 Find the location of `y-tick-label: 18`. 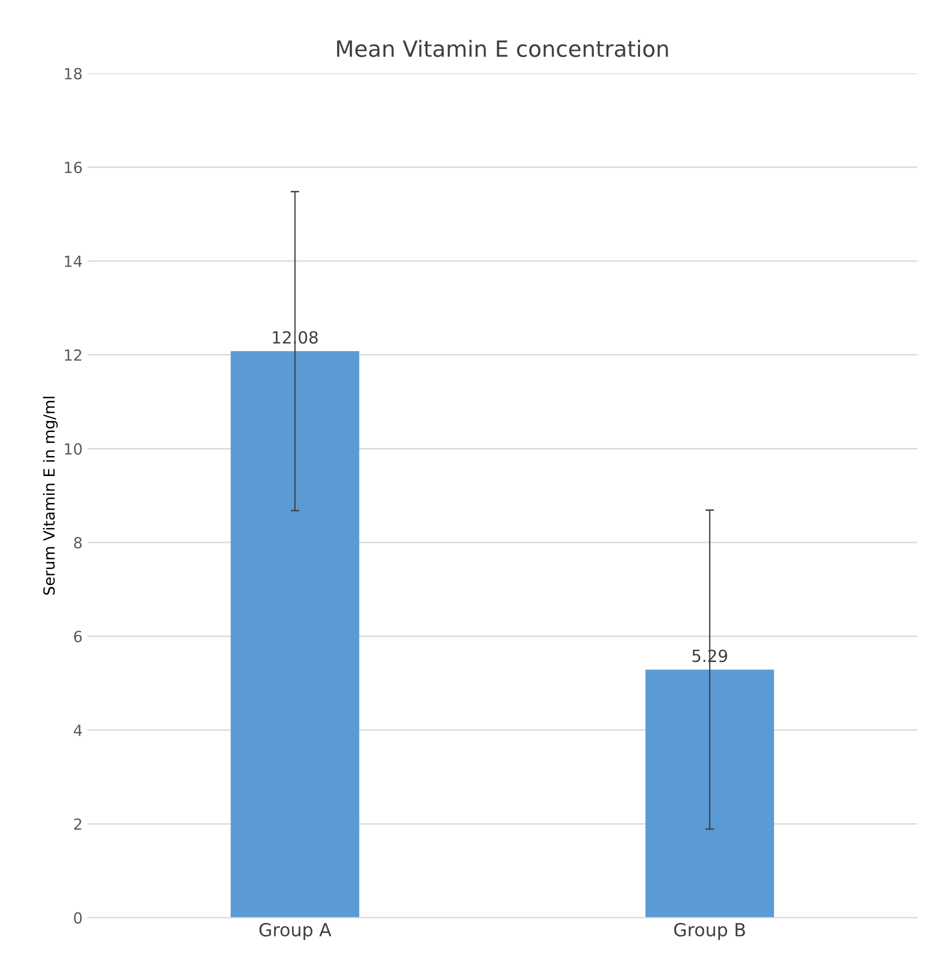

y-tick-label: 18 is located at coordinates (73, 74).